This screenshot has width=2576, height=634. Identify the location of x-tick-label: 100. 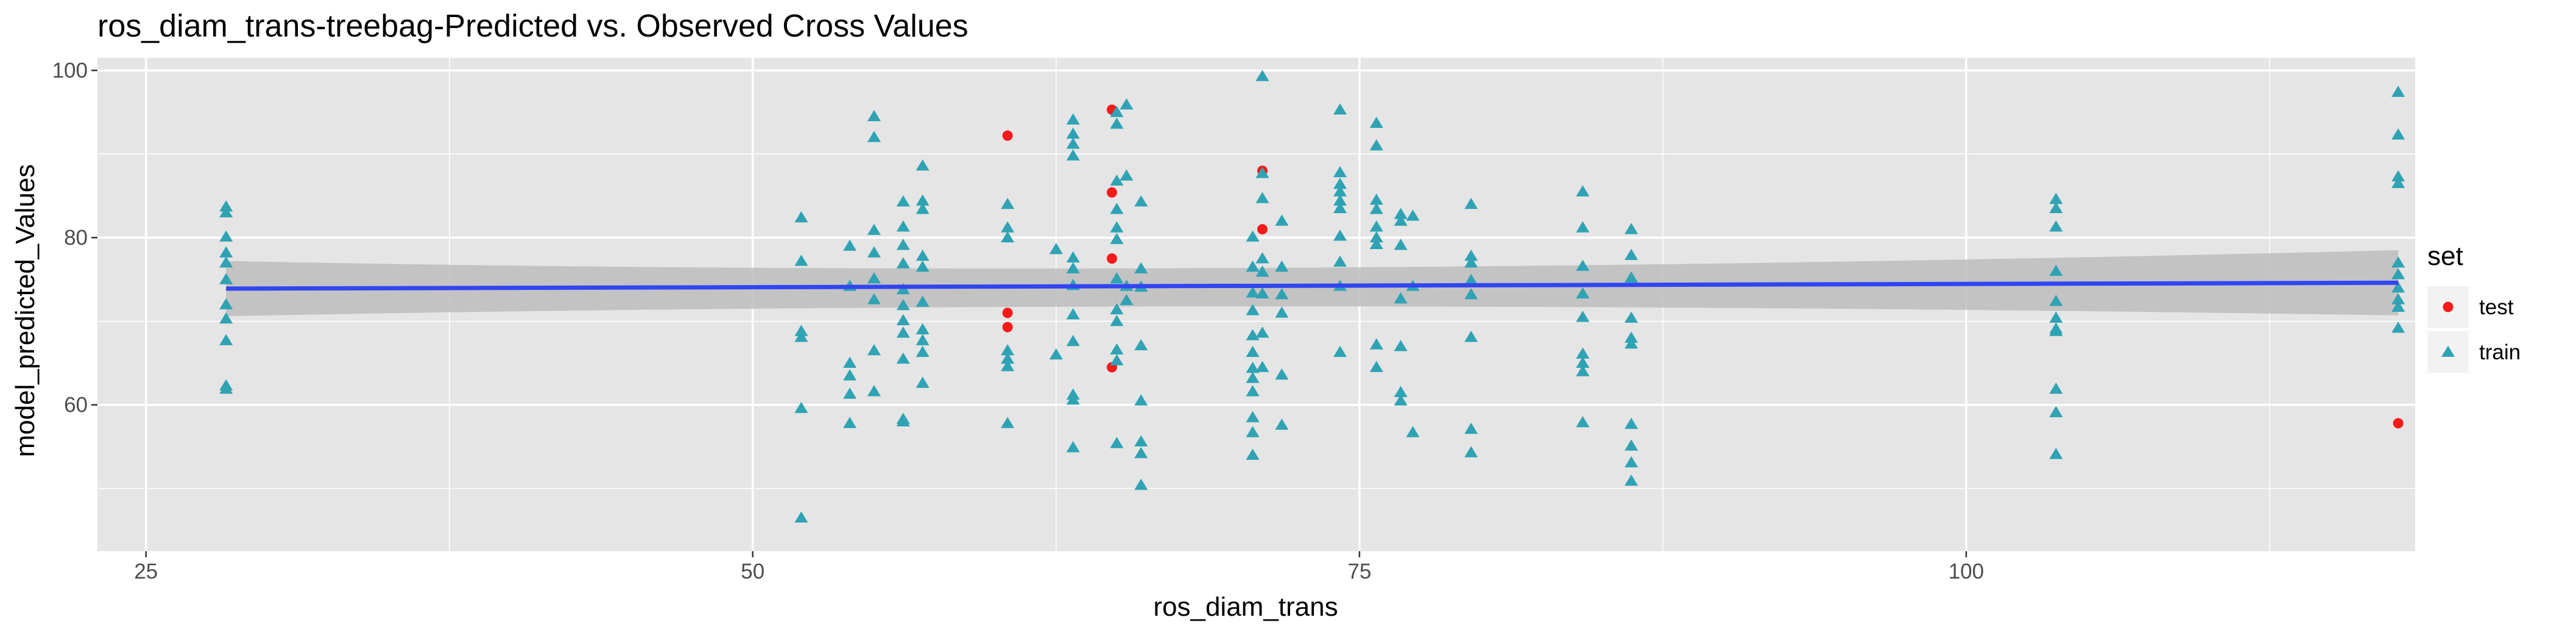
(1966, 571).